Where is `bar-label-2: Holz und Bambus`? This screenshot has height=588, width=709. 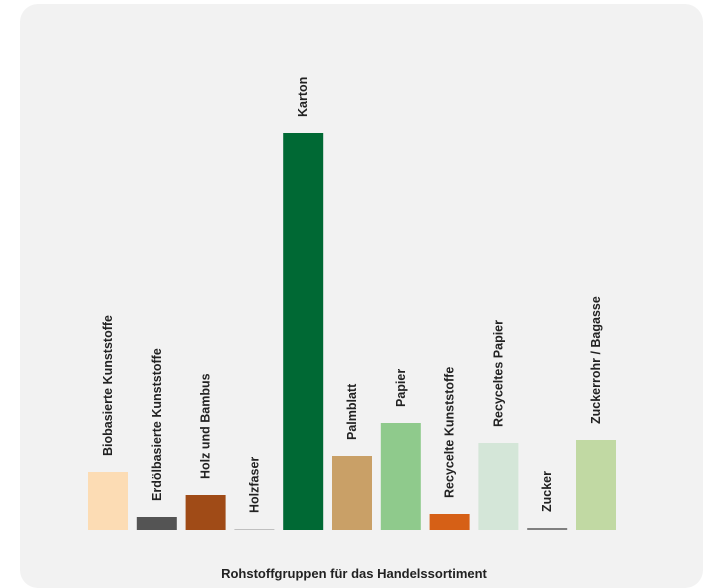 bar-label-2: Holz und Bambus is located at coordinates (206, 426).